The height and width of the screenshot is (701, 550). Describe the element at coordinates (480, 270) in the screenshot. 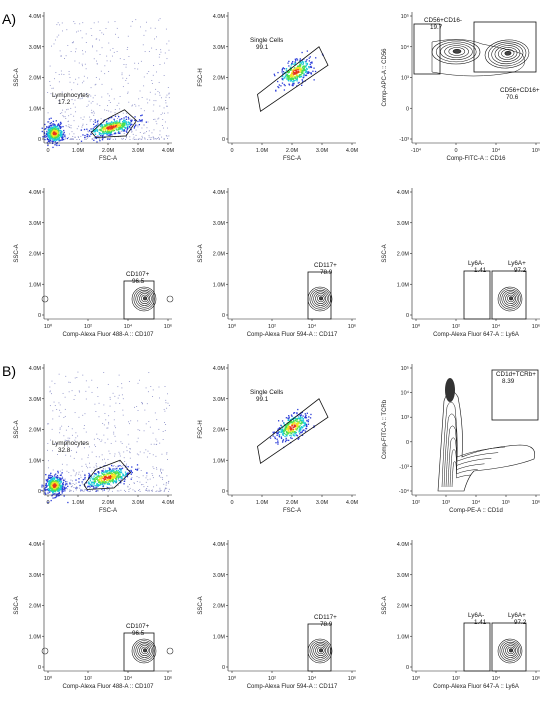

I see `gate-percent: 1.41` at that location.